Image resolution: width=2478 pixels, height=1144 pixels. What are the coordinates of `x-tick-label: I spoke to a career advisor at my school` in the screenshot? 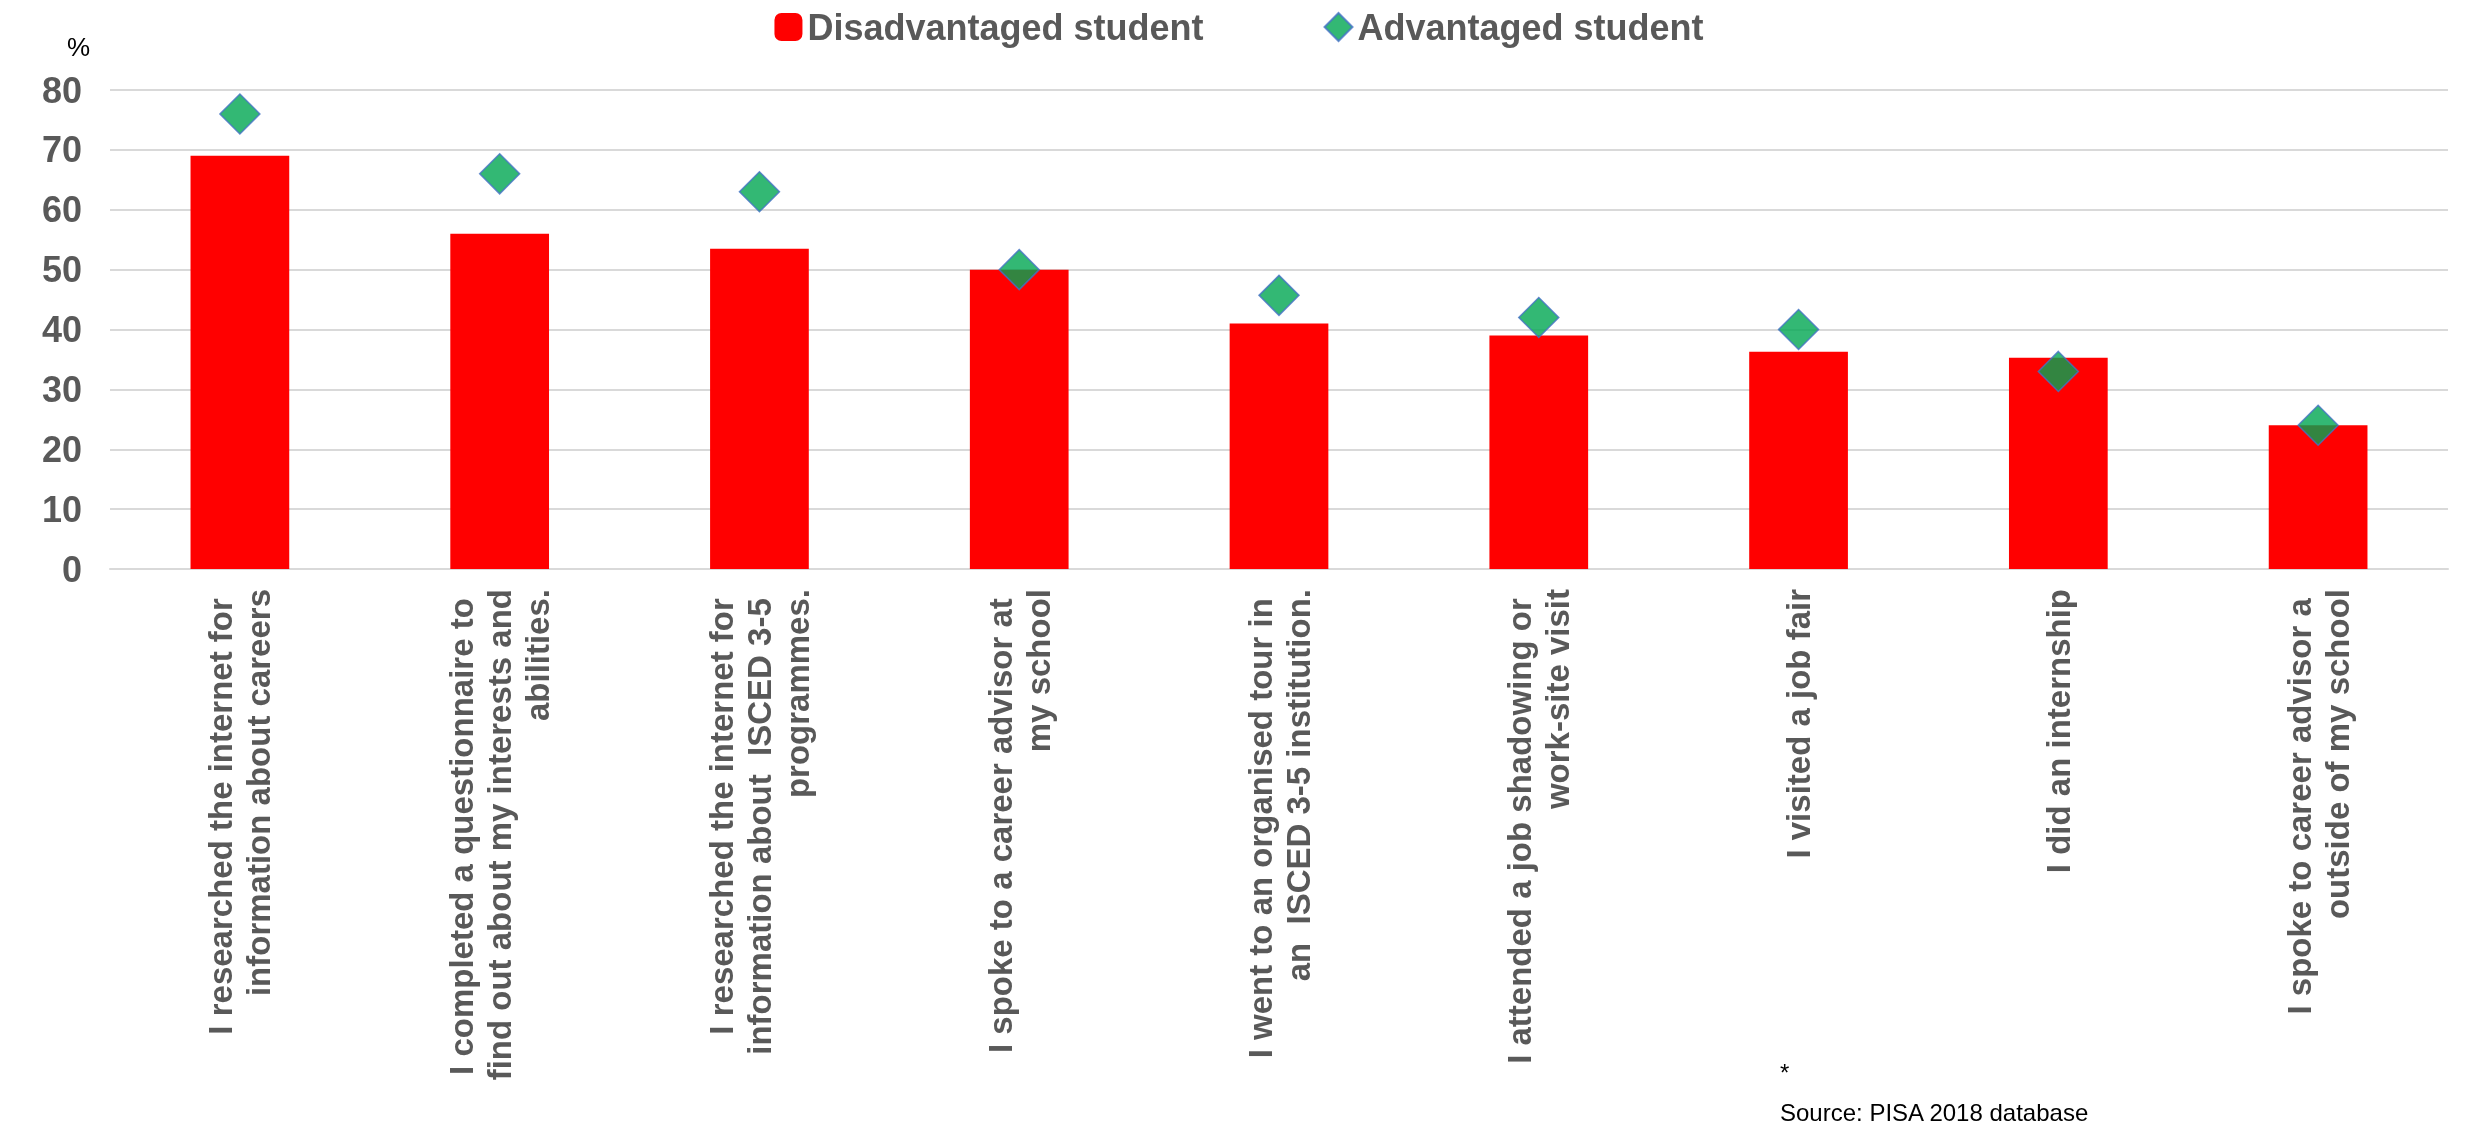 It's located at (1019, 821).